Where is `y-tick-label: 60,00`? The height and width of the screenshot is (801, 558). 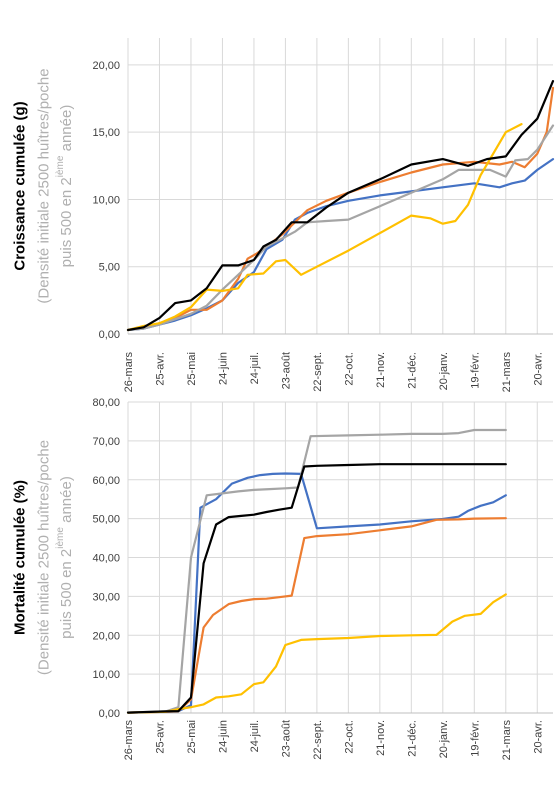 y-tick-label: 60,00 is located at coordinates (106, 481).